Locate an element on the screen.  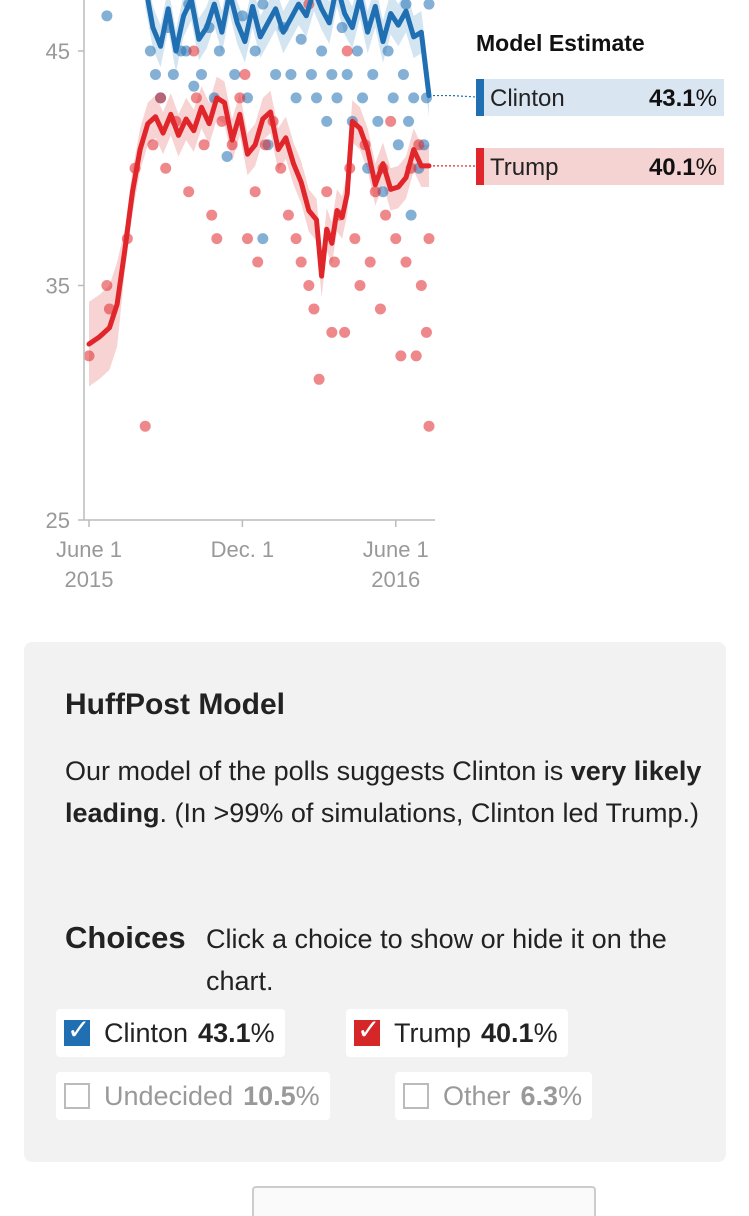
clinton-leader-line is located at coordinates (454, 96).